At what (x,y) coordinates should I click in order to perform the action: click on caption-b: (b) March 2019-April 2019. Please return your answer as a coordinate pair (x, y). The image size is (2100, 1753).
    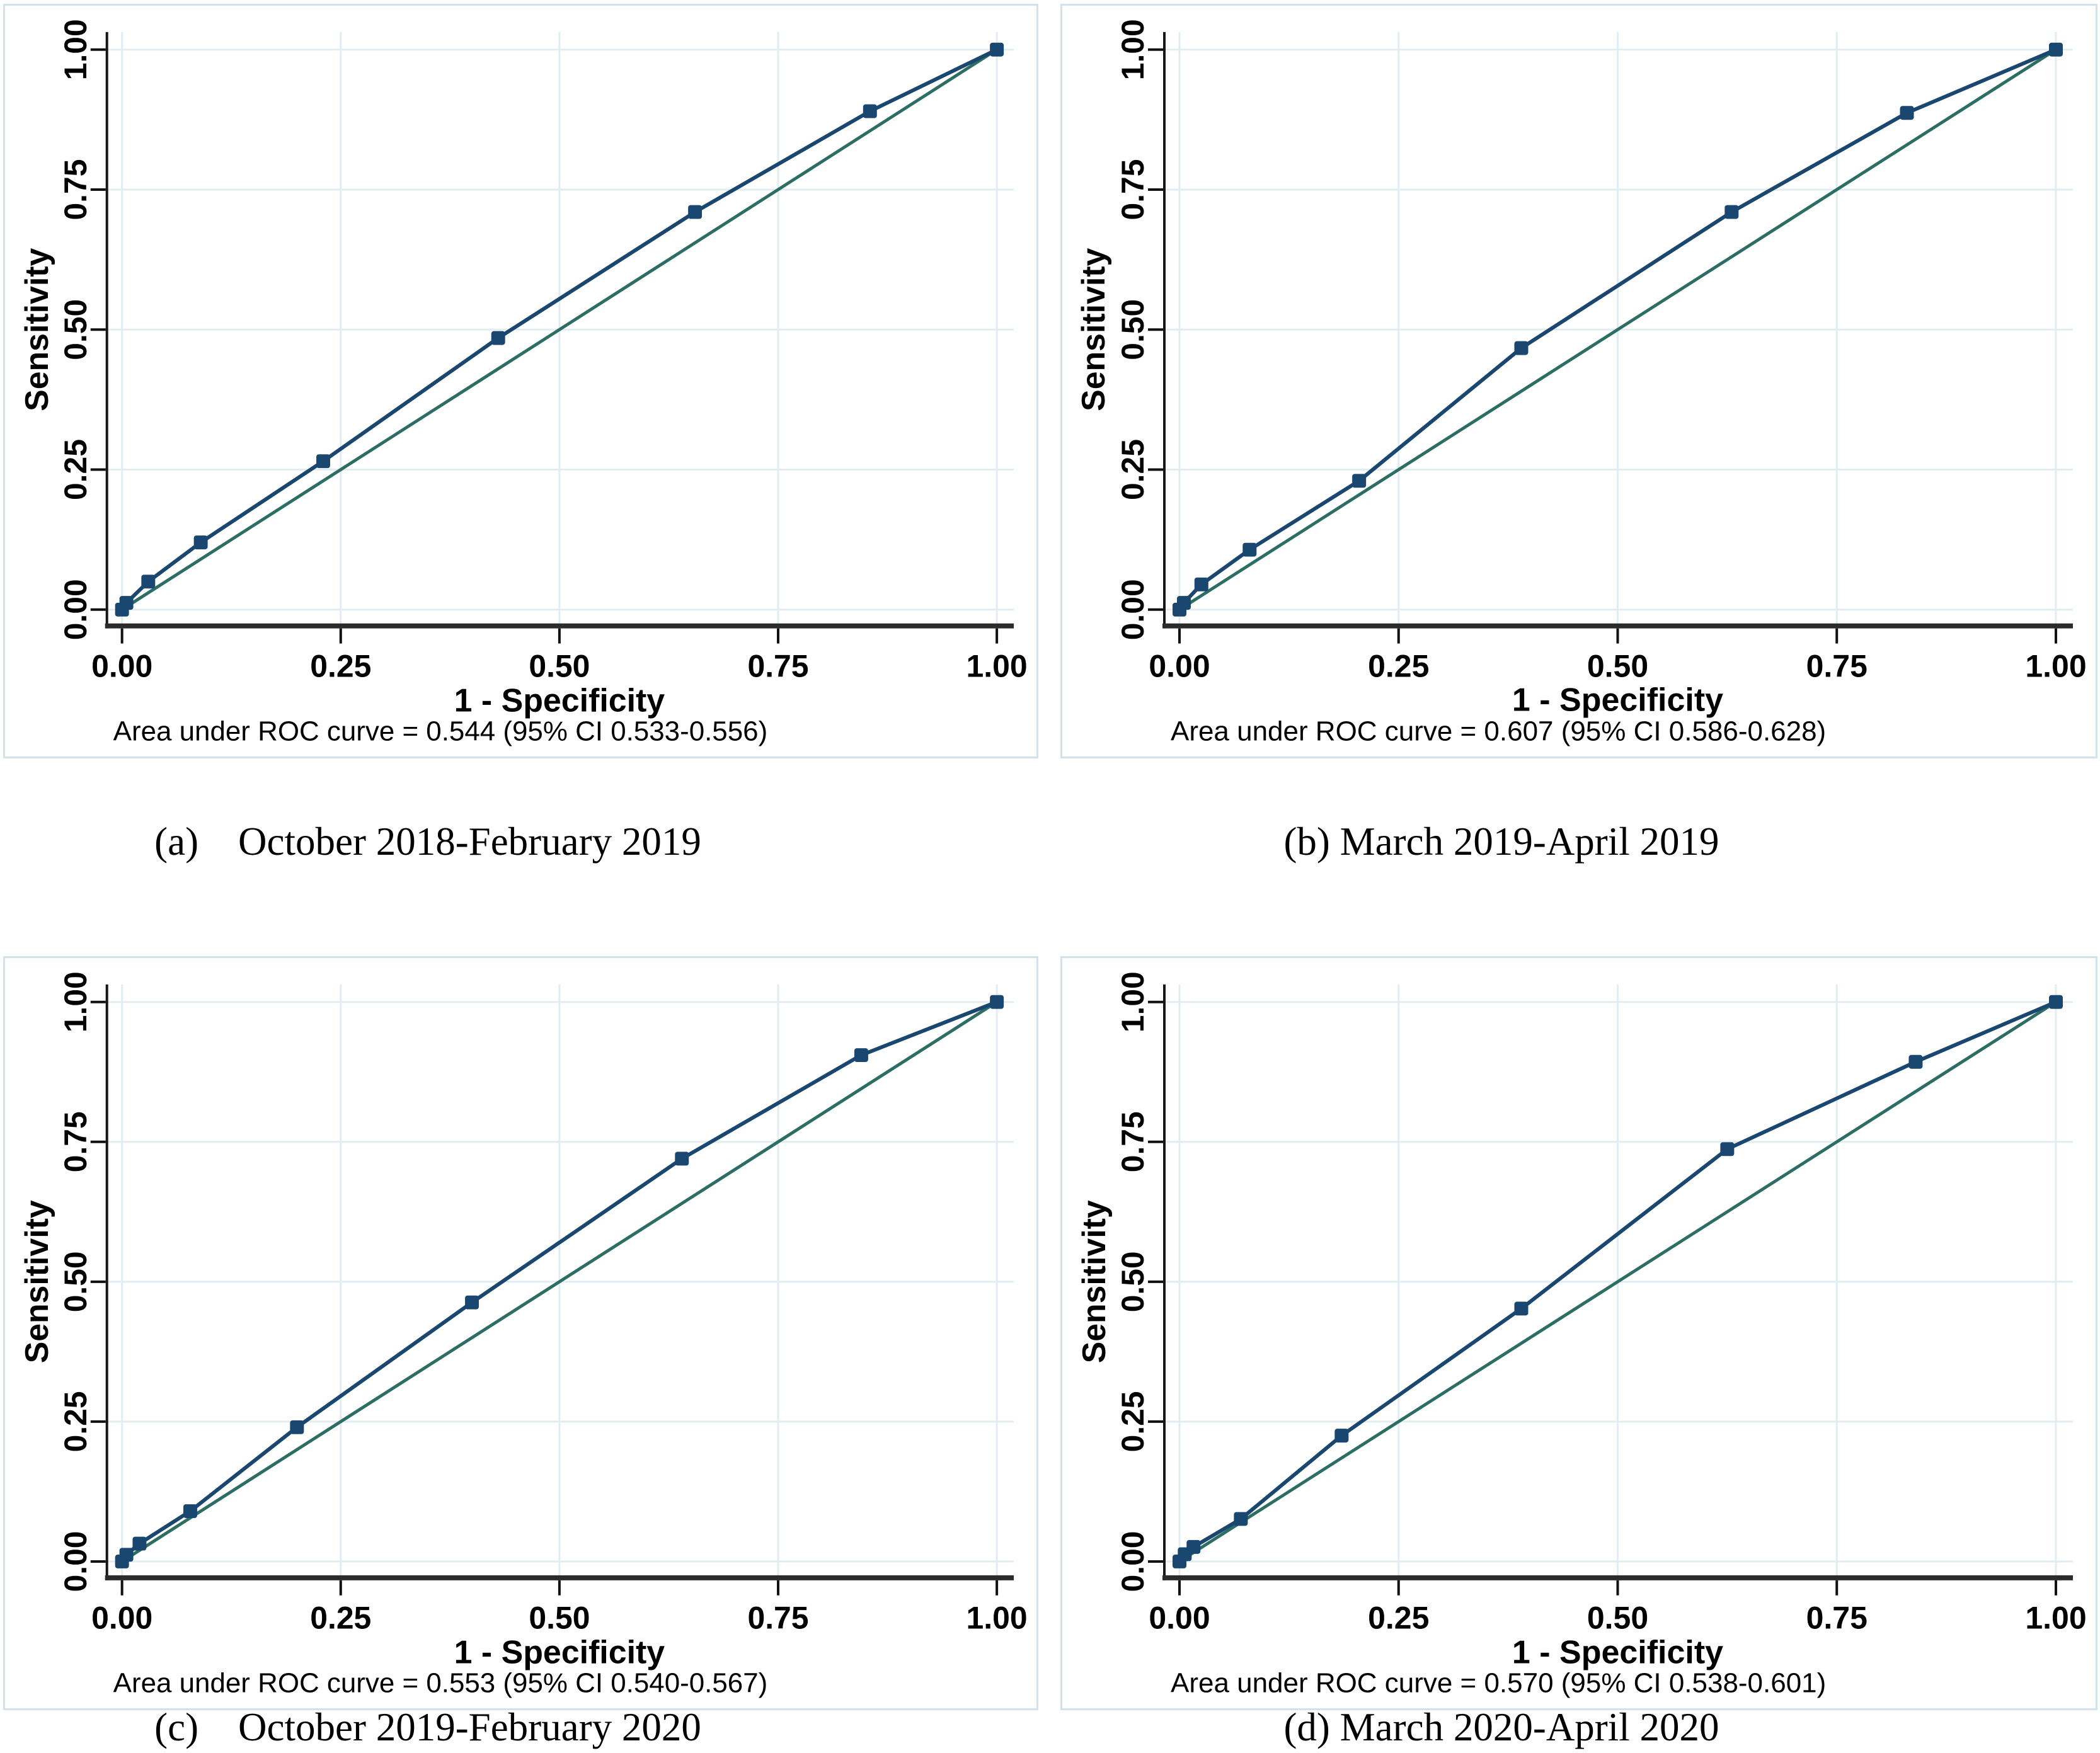
    Looking at the image, I should click on (1501, 842).